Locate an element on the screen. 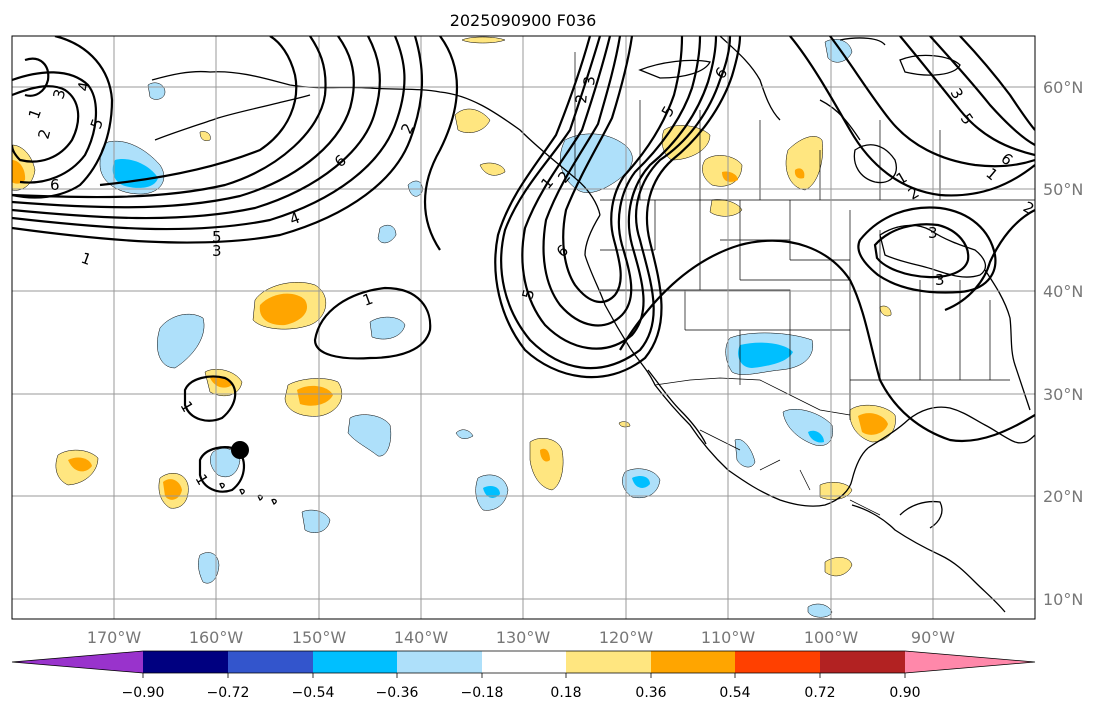 The width and height of the screenshot is (1105, 712). pos-shade-minor is located at coordinates (624, 424).